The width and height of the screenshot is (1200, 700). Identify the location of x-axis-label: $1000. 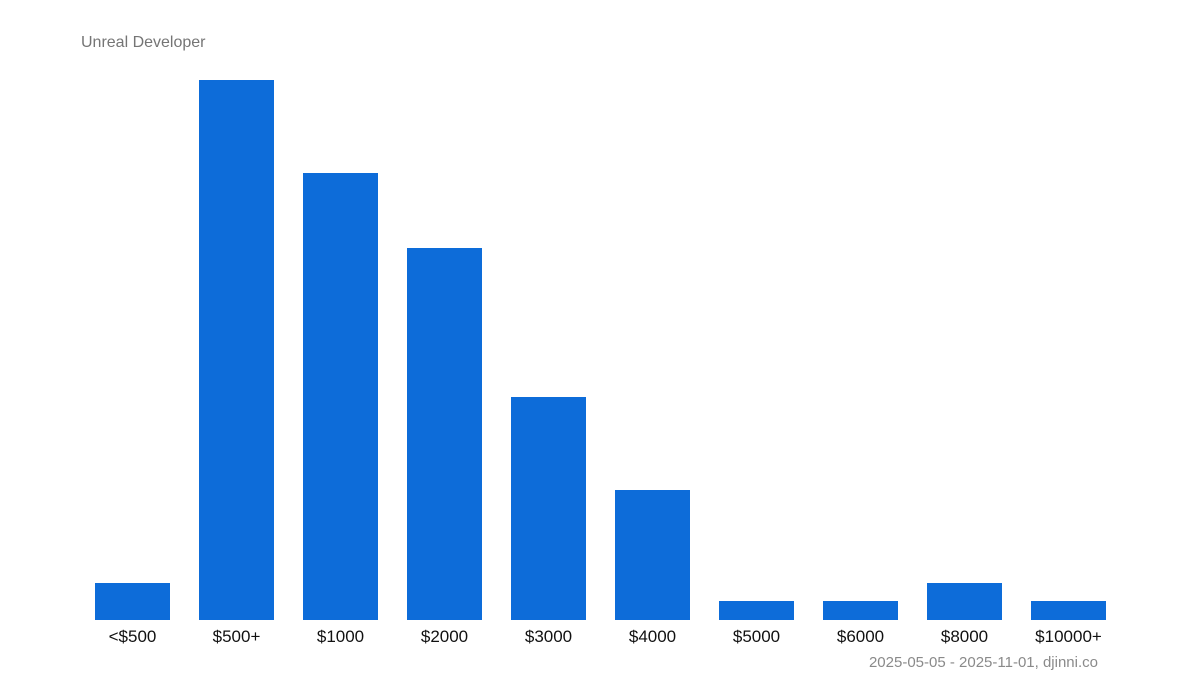
(340, 636).